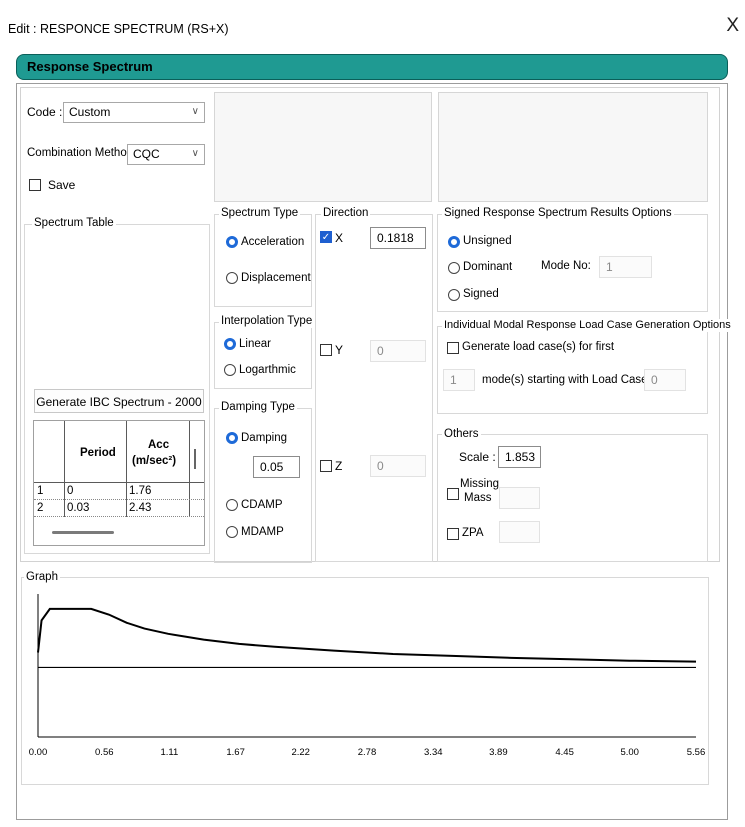  What do you see at coordinates (98, 453) in the screenshot?
I see `column-header-period: Period` at bounding box center [98, 453].